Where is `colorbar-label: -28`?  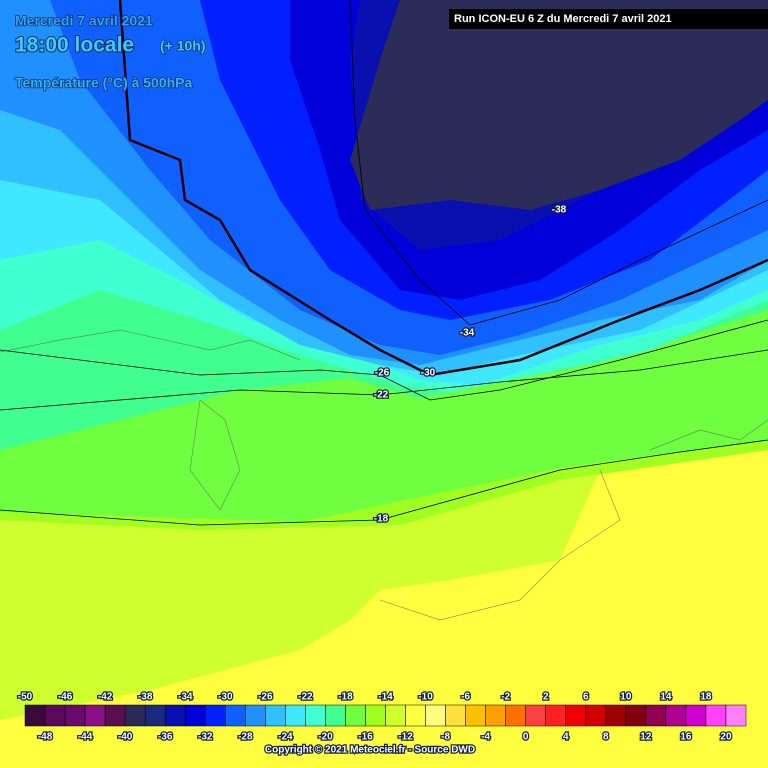 colorbar-label: -28 is located at coordinates (245, 737).